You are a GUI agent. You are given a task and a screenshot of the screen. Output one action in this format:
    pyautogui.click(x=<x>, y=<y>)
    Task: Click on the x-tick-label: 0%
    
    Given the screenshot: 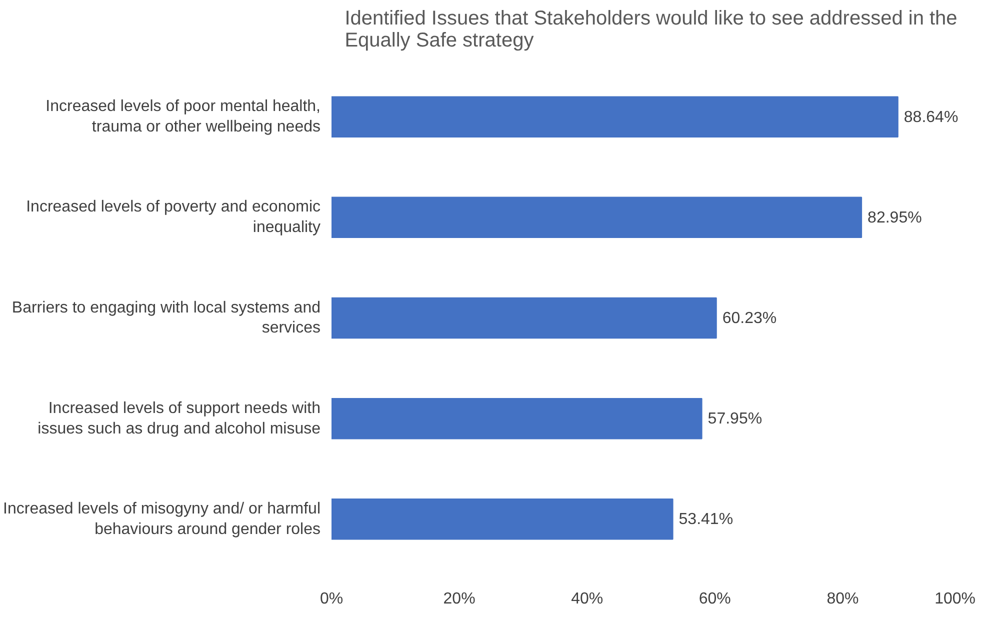 What is the action you would take?
    pyautogui.click(x=332, y=599)
    